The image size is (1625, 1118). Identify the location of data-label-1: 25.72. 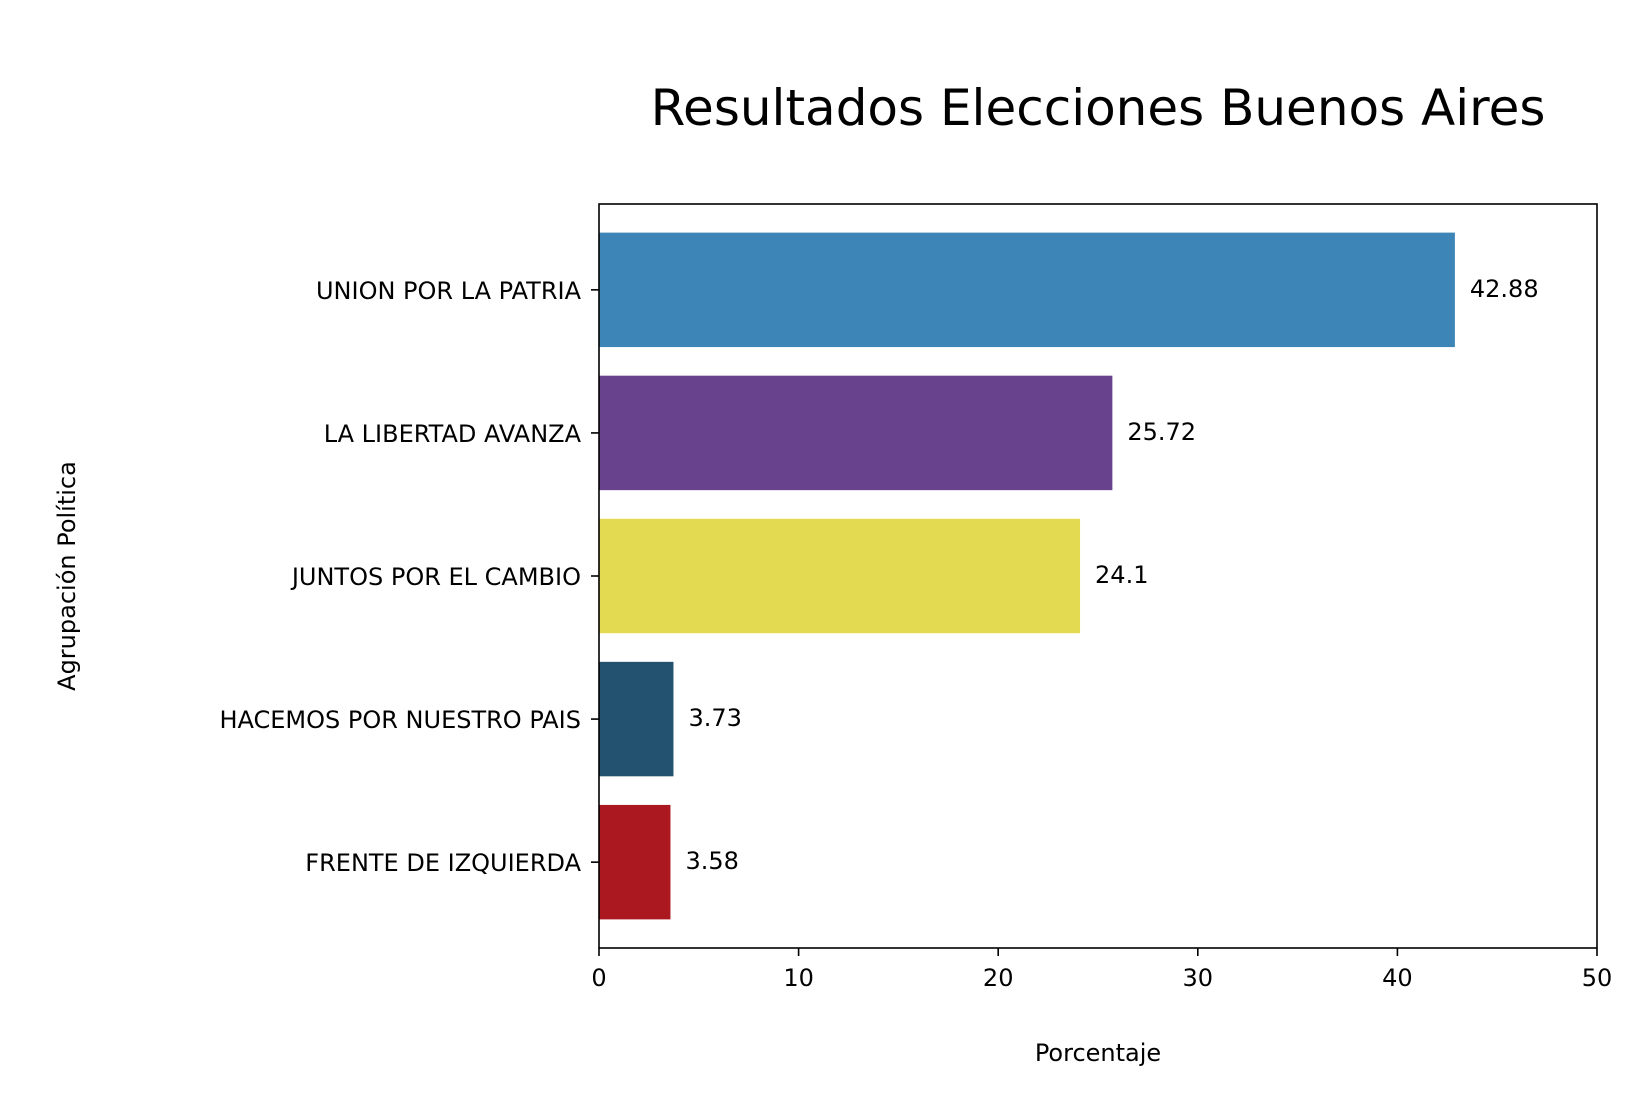
(1161, 432).